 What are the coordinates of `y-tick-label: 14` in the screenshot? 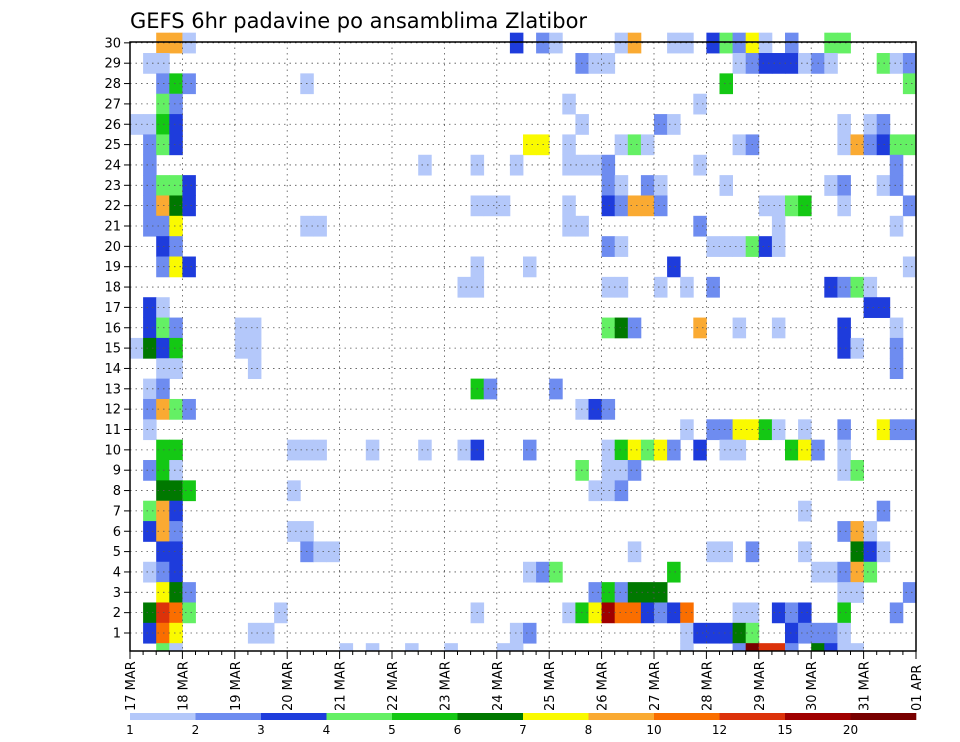 It's located at (112, 369).